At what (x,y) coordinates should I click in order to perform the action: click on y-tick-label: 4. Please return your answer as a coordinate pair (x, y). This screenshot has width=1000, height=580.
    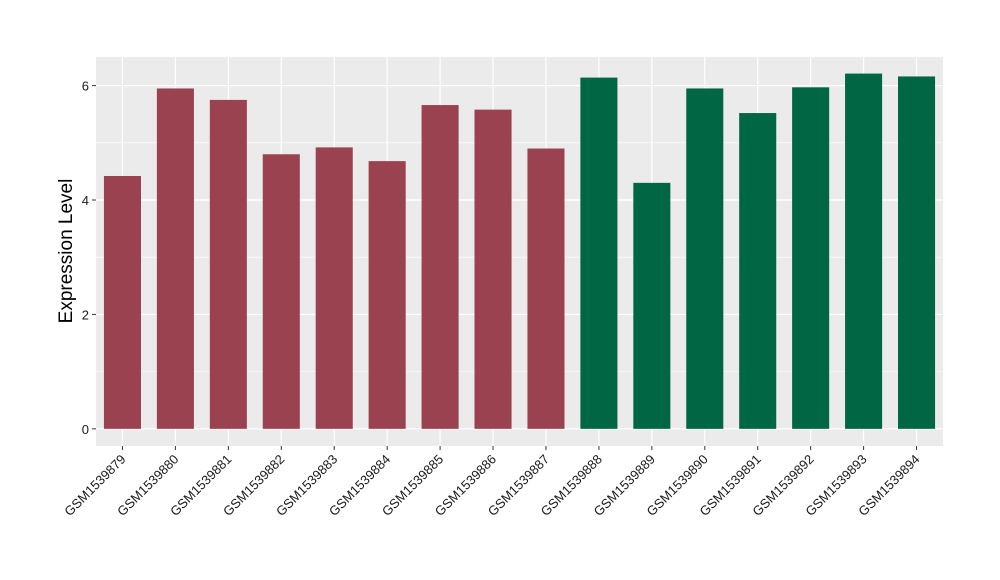
    Looking at the image, I should click on (85, 200).